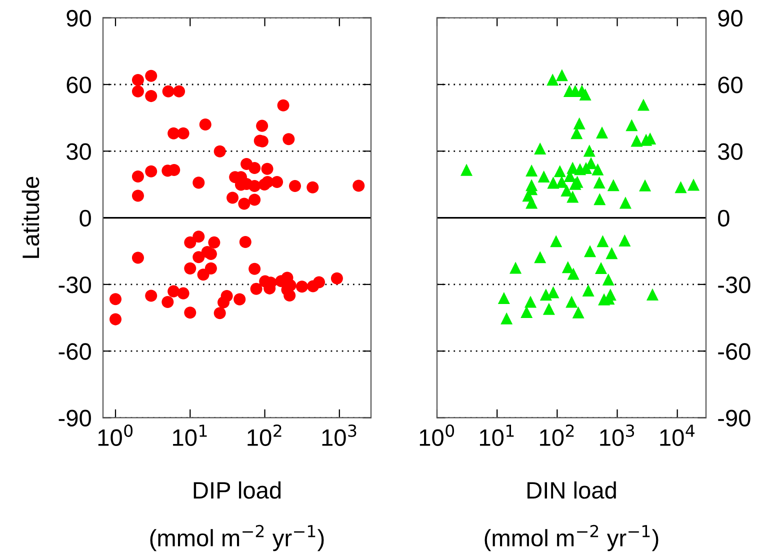 This screenshot has width=769, height=558. Describe the element at coordinates (677, 435) in the screenshot. I see `x-tick-label: 10$^{4}$` at that location.